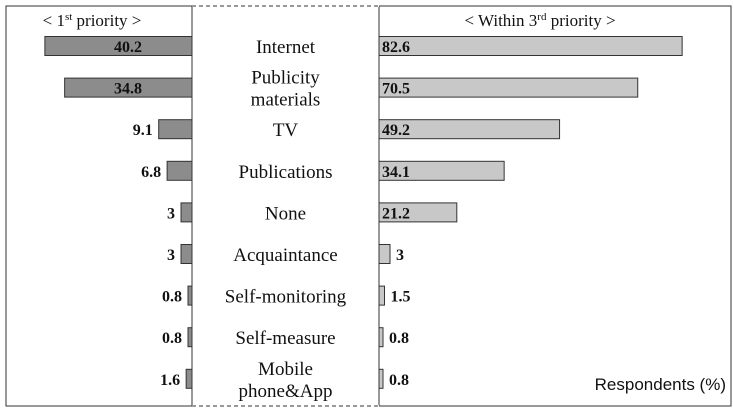 The height and width of the screenshot is (414, 733). What do you see at coordinates (396, 89) in the screenshot?
I see `right-bar-value-label: 70.5` at bounding box center [396, 89].